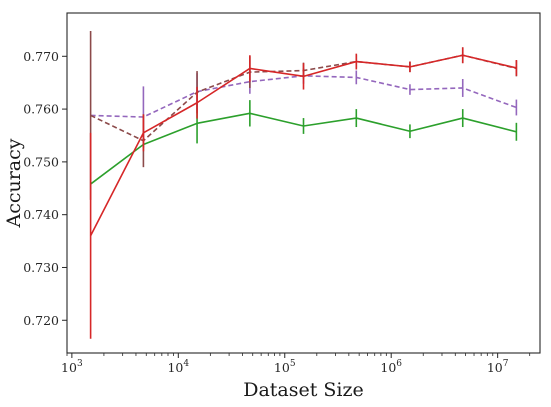 The image size is (551, 407). Describe the element at coordinates (303, 390) in the screenshot. I see `x-axis-label: Dataset Size` at that location.